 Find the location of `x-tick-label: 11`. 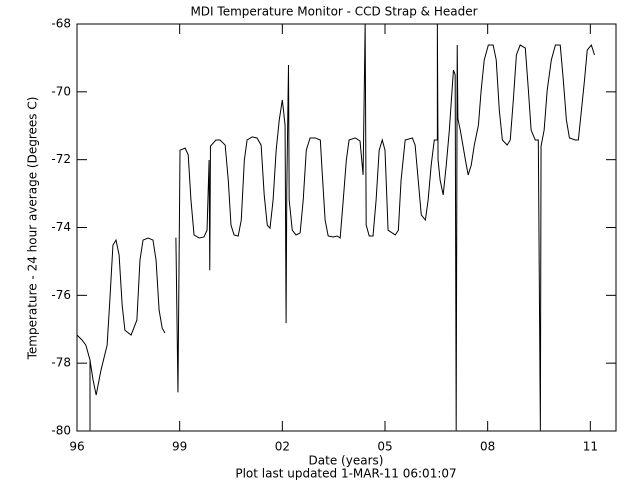

x-tick-label: 11 is located at coordinates (590, 447).